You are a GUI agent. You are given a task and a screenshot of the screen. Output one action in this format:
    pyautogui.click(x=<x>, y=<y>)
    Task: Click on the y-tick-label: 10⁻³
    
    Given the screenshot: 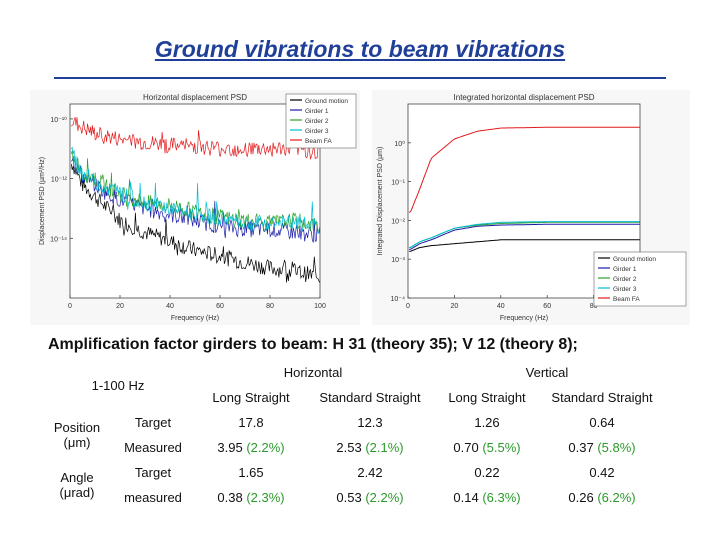 What is the action you would take?
    pyautogui.click(x=398, y=260)
    